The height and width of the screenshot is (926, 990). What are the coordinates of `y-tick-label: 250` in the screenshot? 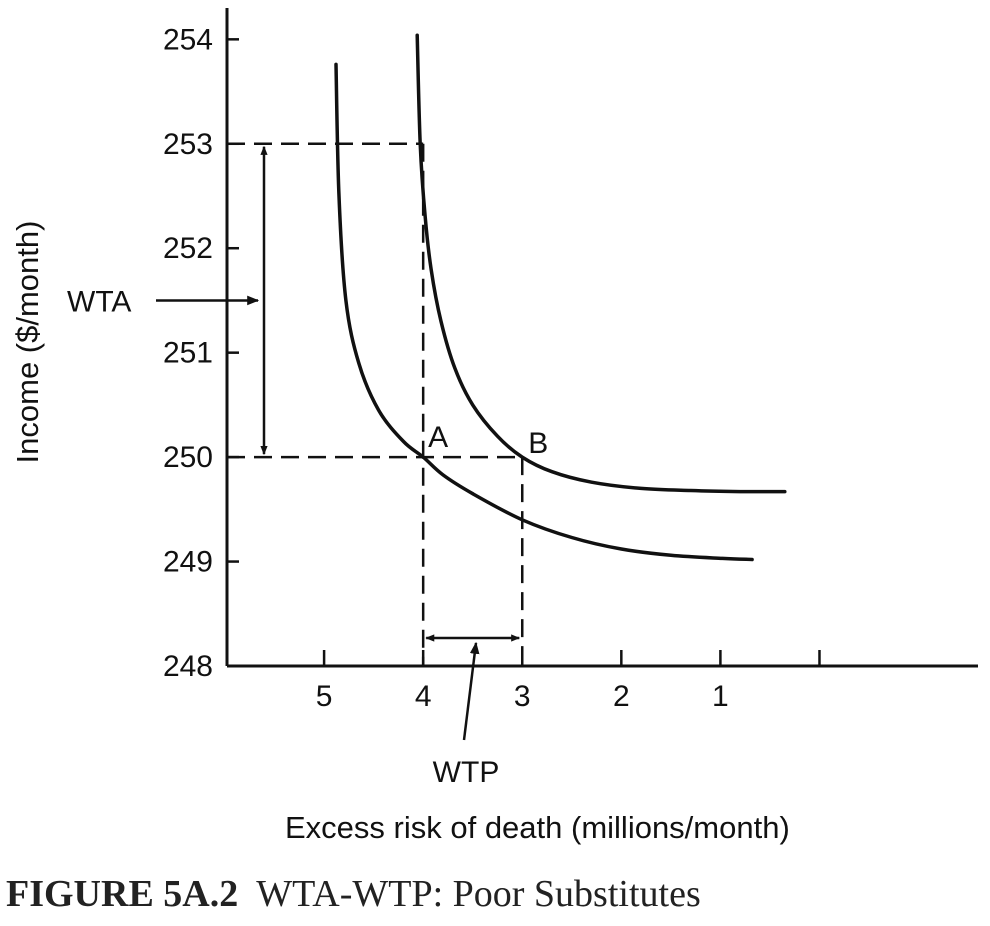 It's located at (188, 457).